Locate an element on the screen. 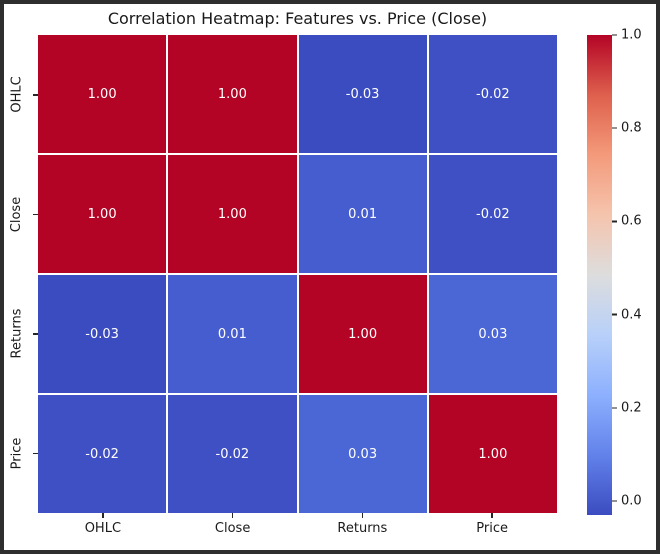  x-tick-label: Close is located at coordinates (232, 528).